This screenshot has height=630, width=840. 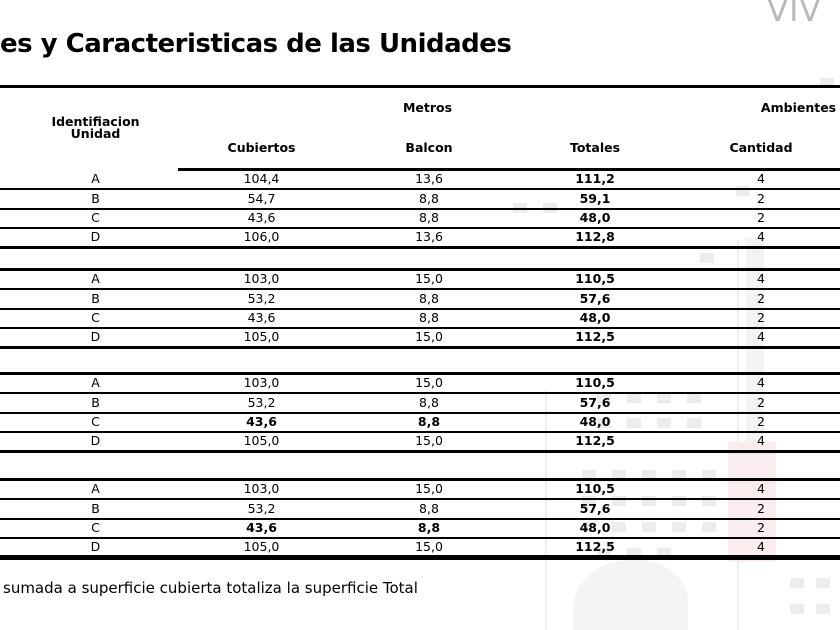 I want to click on table-row: D 106,0 13,6 112,8 4, so click(x=420, y=238).